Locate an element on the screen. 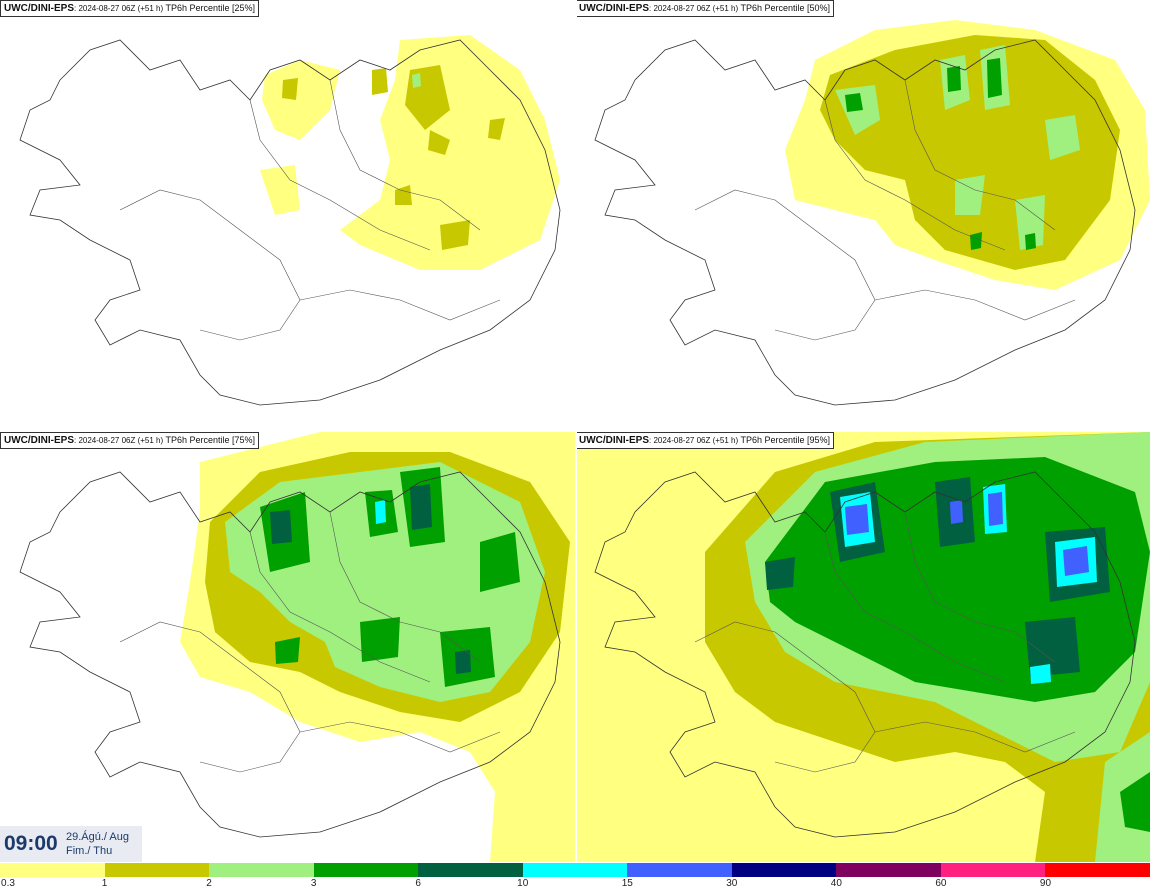 This screenshot has width=1150, height=891. valid-time: 09:00 is located at coordinates (31, 843).